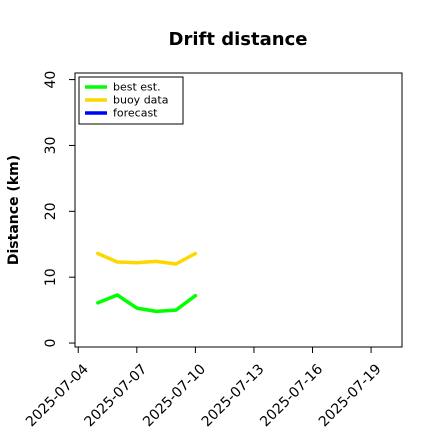  Describe the element at coordinates (51, 343) in the screenshot. I see `y-tick-label: 0` at that location.